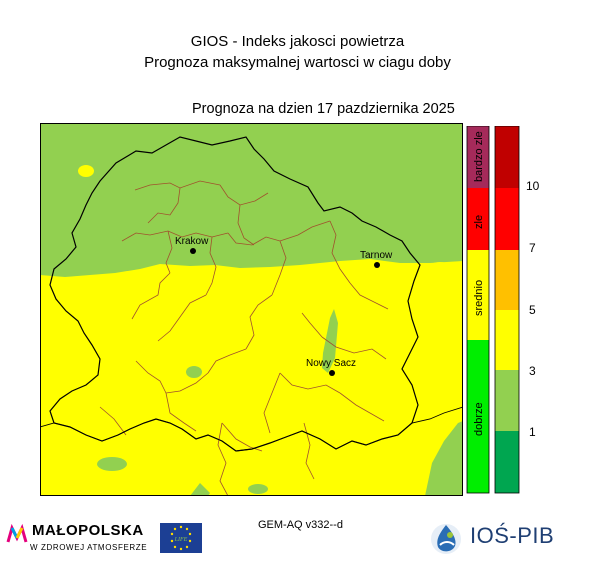  I want to click on aqi-legend: bardzo zle zle srednio dobrze 10 7 5 3 1, so click(503, 310).